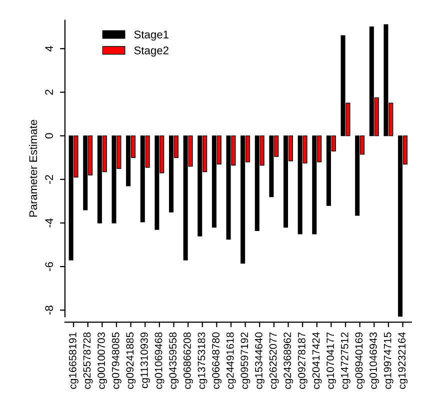  I want to click on y-tick-label: 2, so click(49, 92).